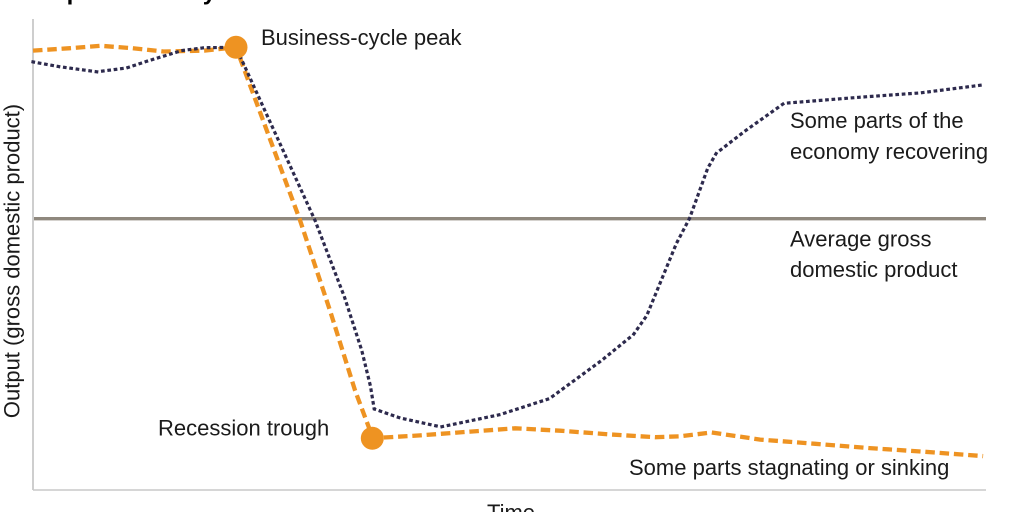 The image size is (1024, 512). Describe the element at coordinates (877, 120) in the screenshot. I see `recovering-annotation-line1: Some parts of the` at that location.